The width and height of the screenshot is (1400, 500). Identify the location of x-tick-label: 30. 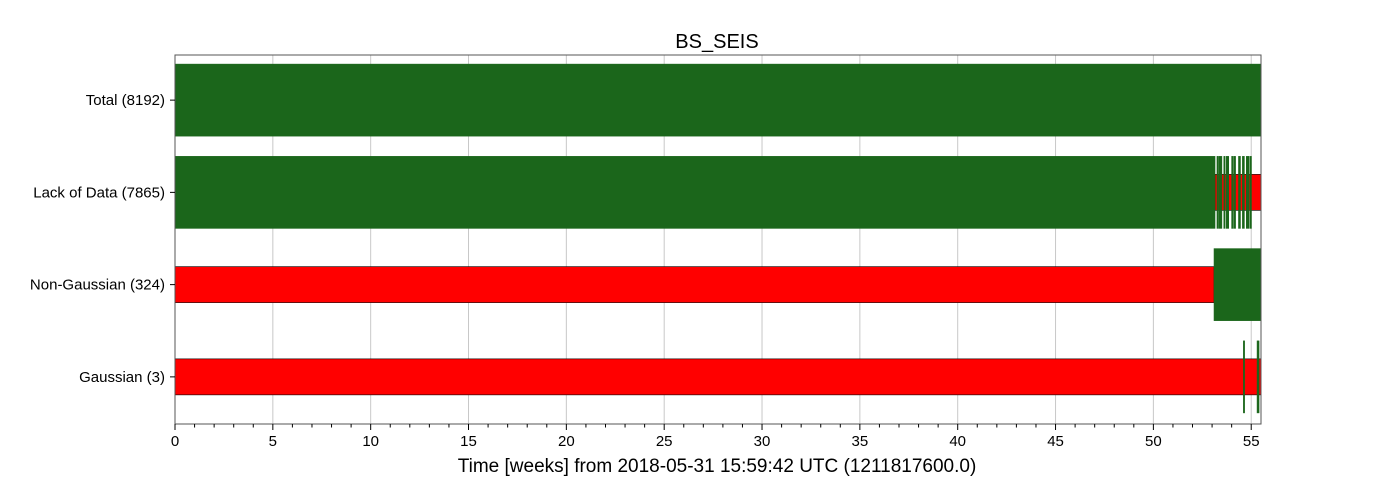
(762, 441).